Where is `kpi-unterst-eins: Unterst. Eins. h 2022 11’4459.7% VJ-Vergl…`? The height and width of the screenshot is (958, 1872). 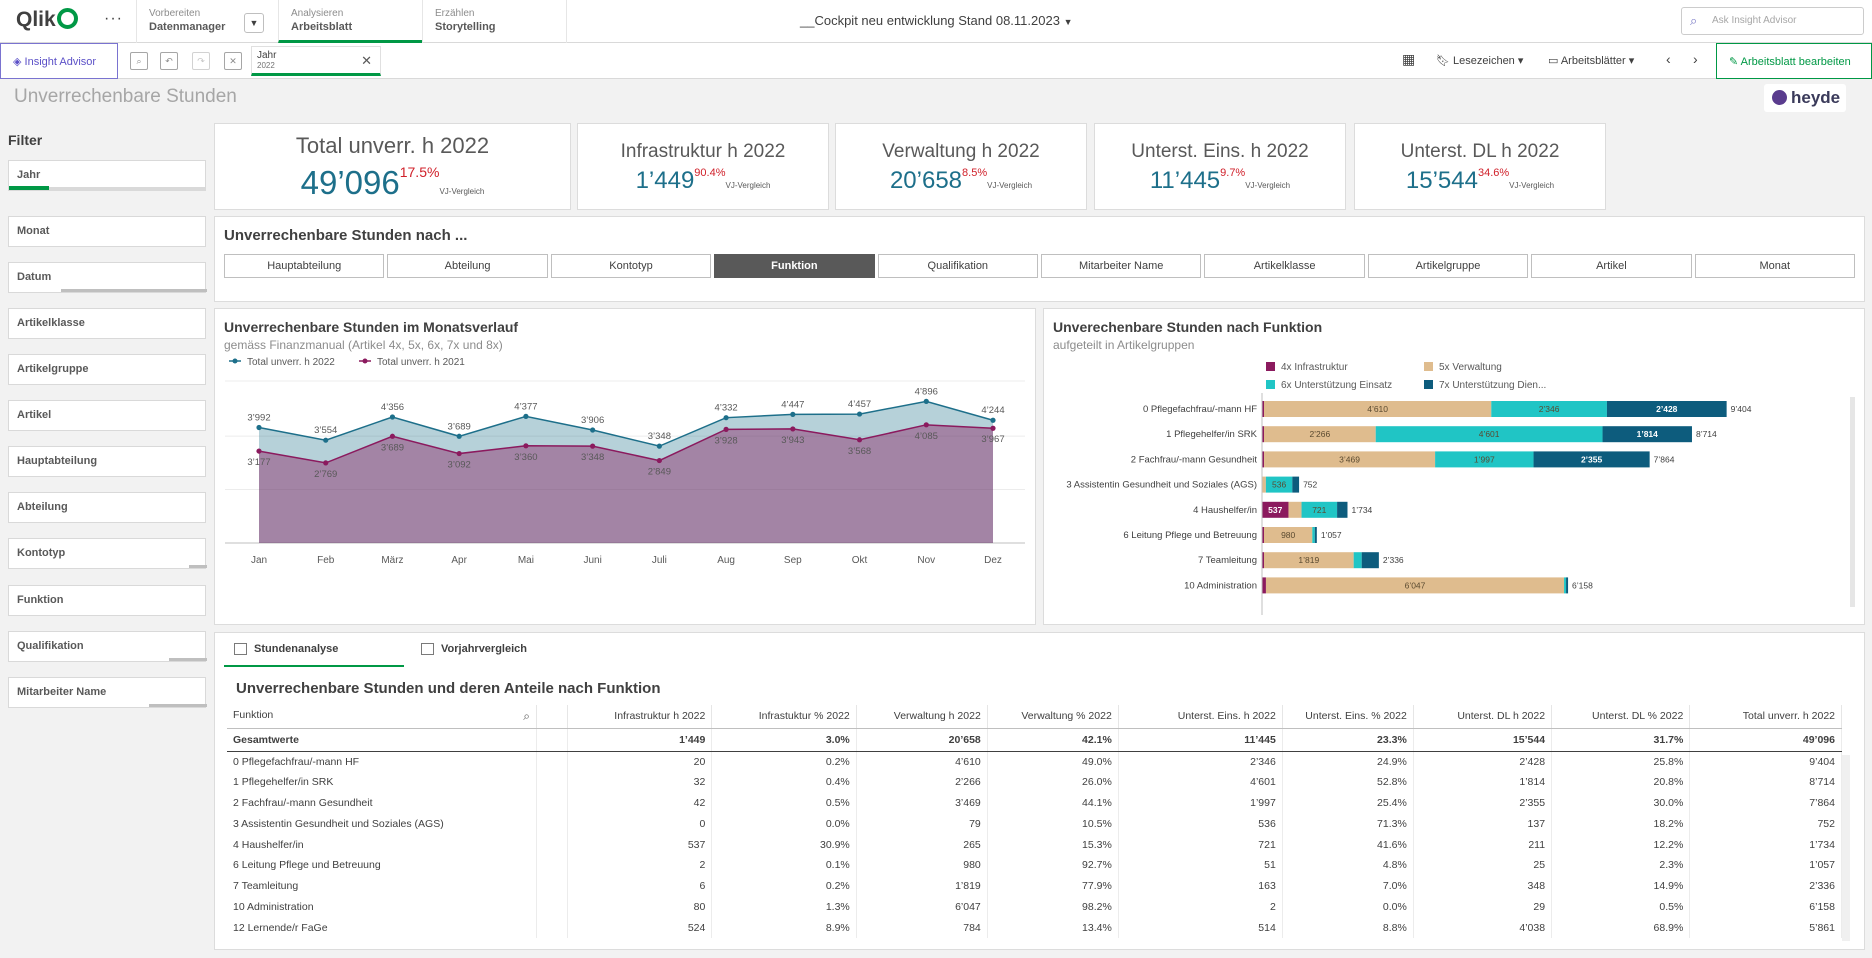 kpi-unterst-eins: Unterst. Eins. h 2022 11’4459.7% VJ-Vergl… is located at coordinates (1220, 166).